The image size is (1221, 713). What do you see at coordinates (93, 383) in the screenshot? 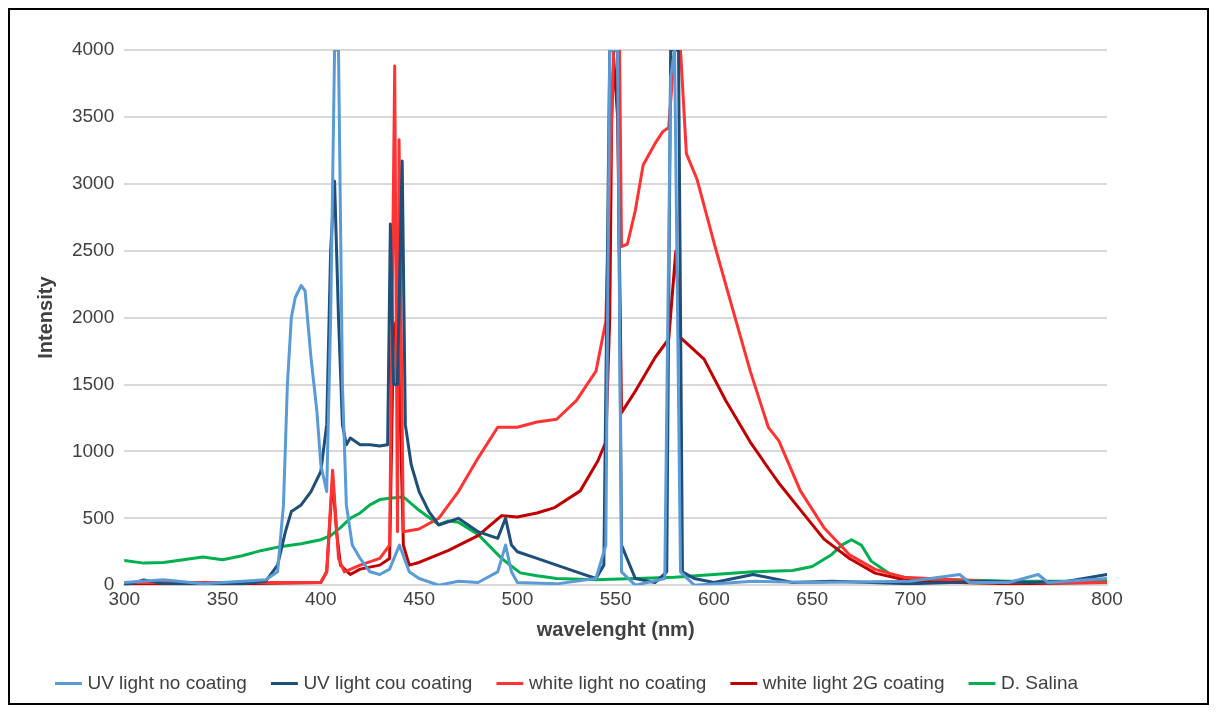
I see `y-tick-label: 1500` at bounding box center [93, 383].